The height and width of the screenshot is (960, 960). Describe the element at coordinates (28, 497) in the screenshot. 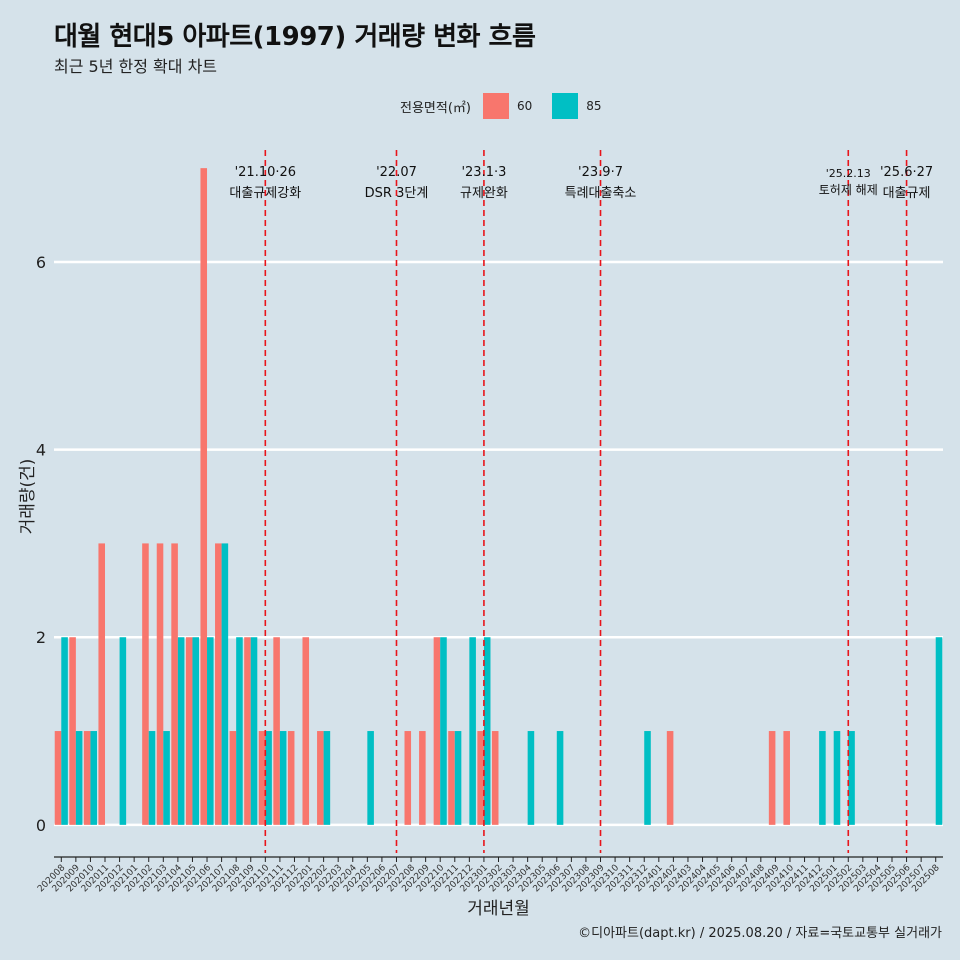

I see `y-axis-title: 거래량(건)` at that location.